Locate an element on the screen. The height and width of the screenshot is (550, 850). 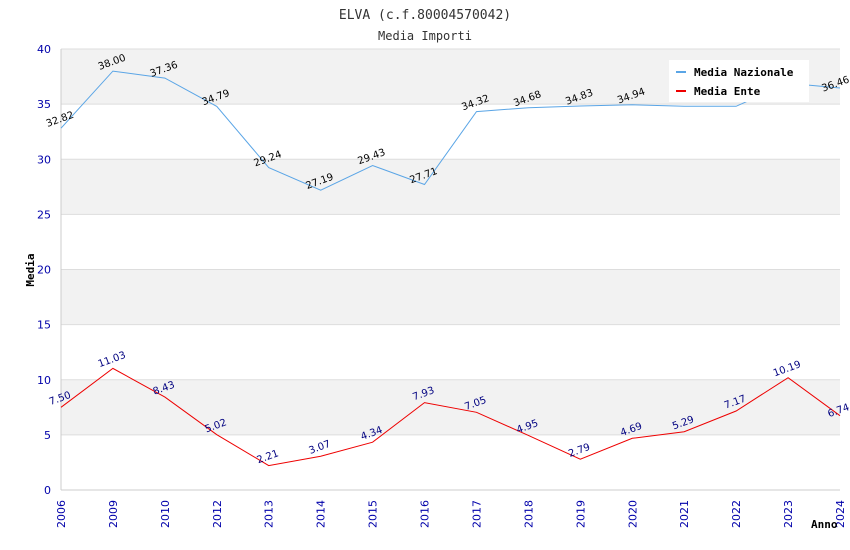
x-tick-label: 2018 is located at coordinates (528, 514).